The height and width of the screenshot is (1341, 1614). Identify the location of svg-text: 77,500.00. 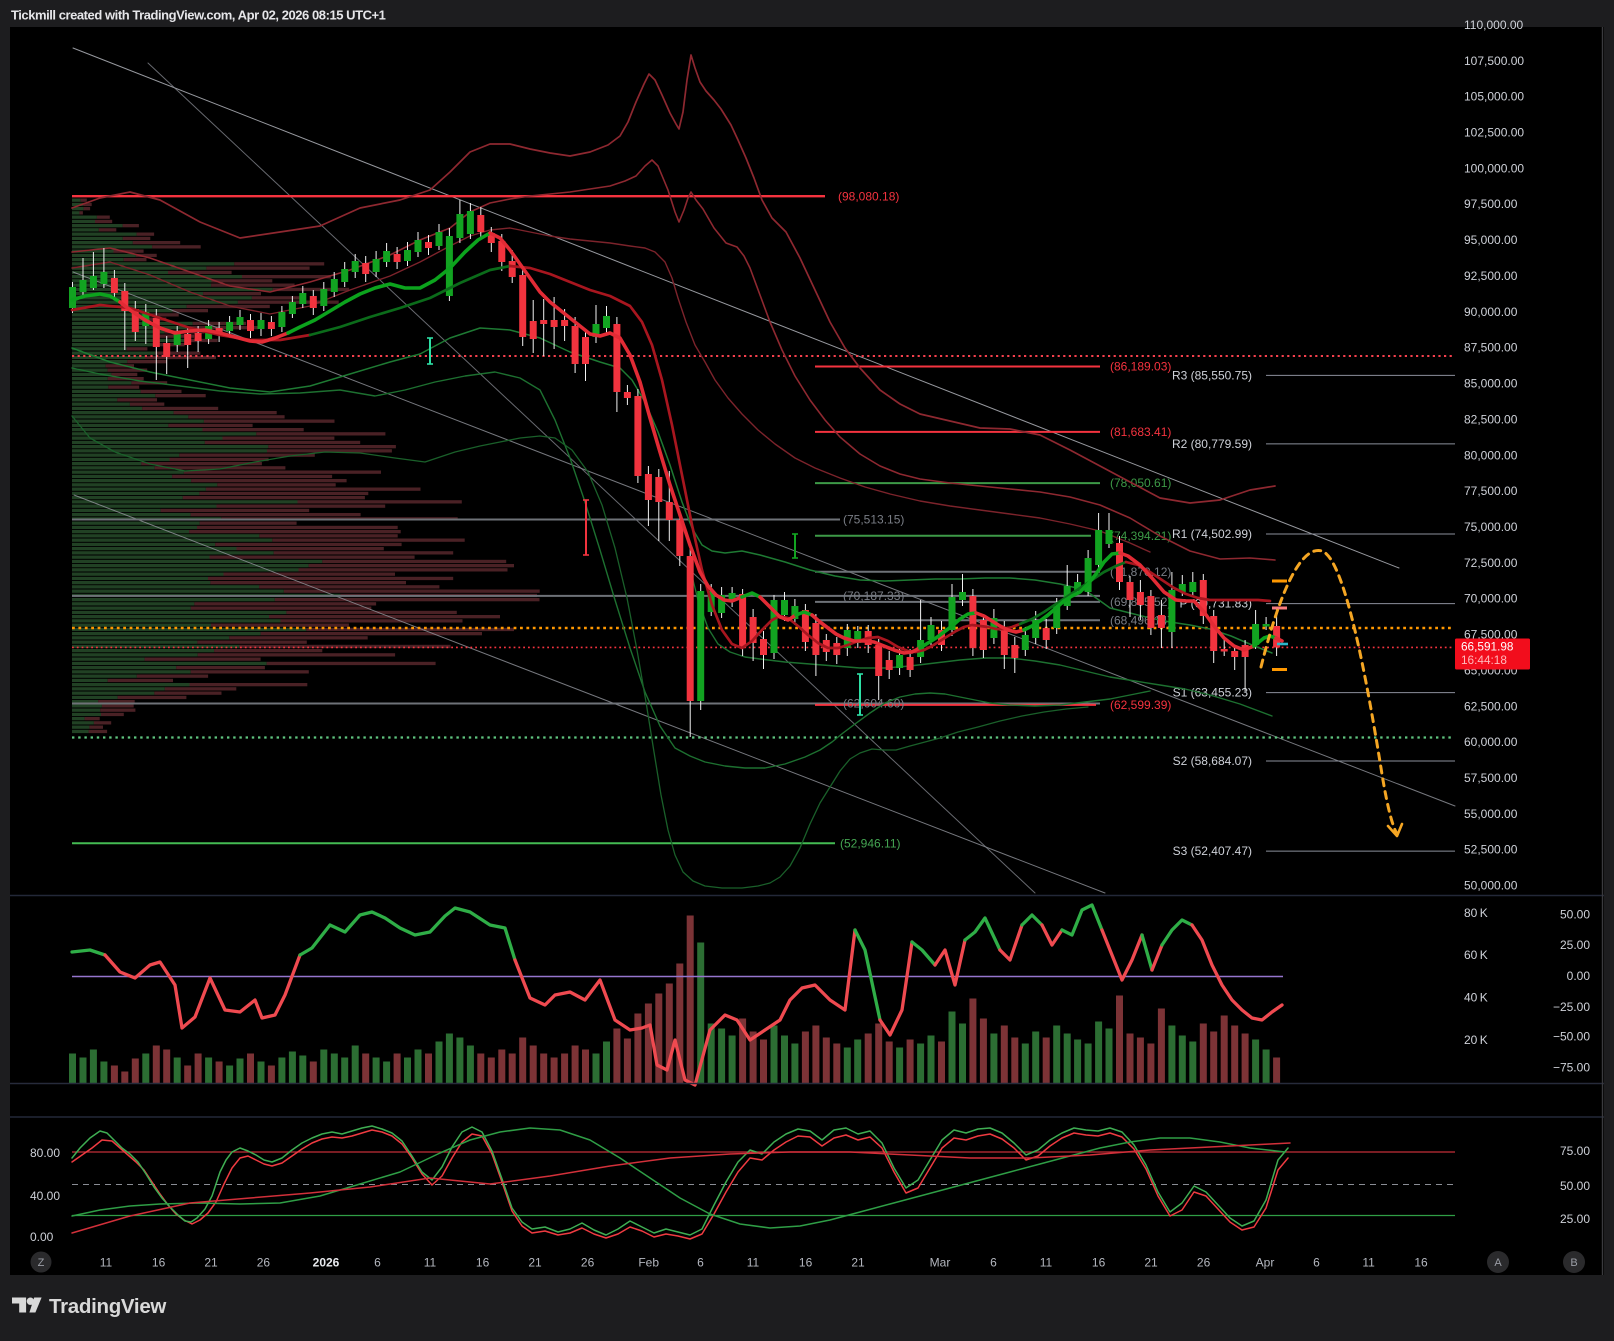
(1491, 491).